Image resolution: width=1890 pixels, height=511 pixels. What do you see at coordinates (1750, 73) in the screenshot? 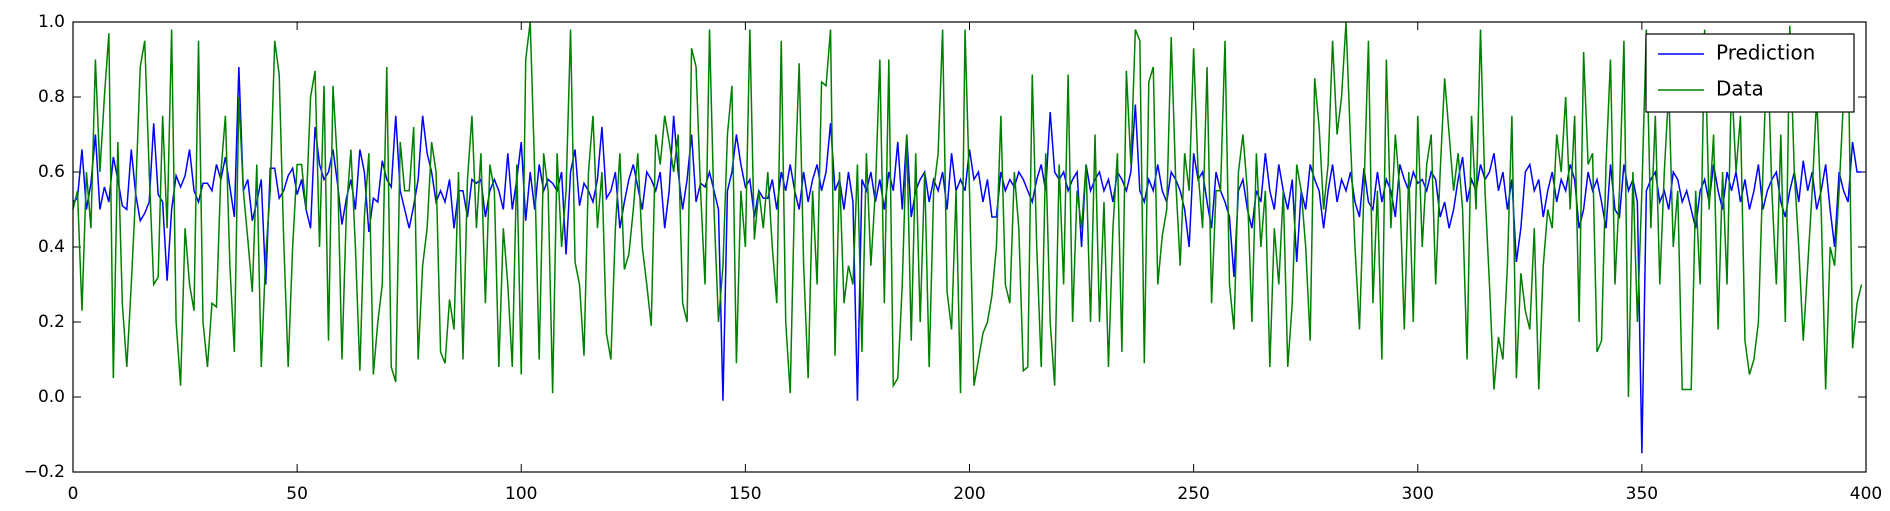
I see `legend-box` at bounding box center [1750, 73].